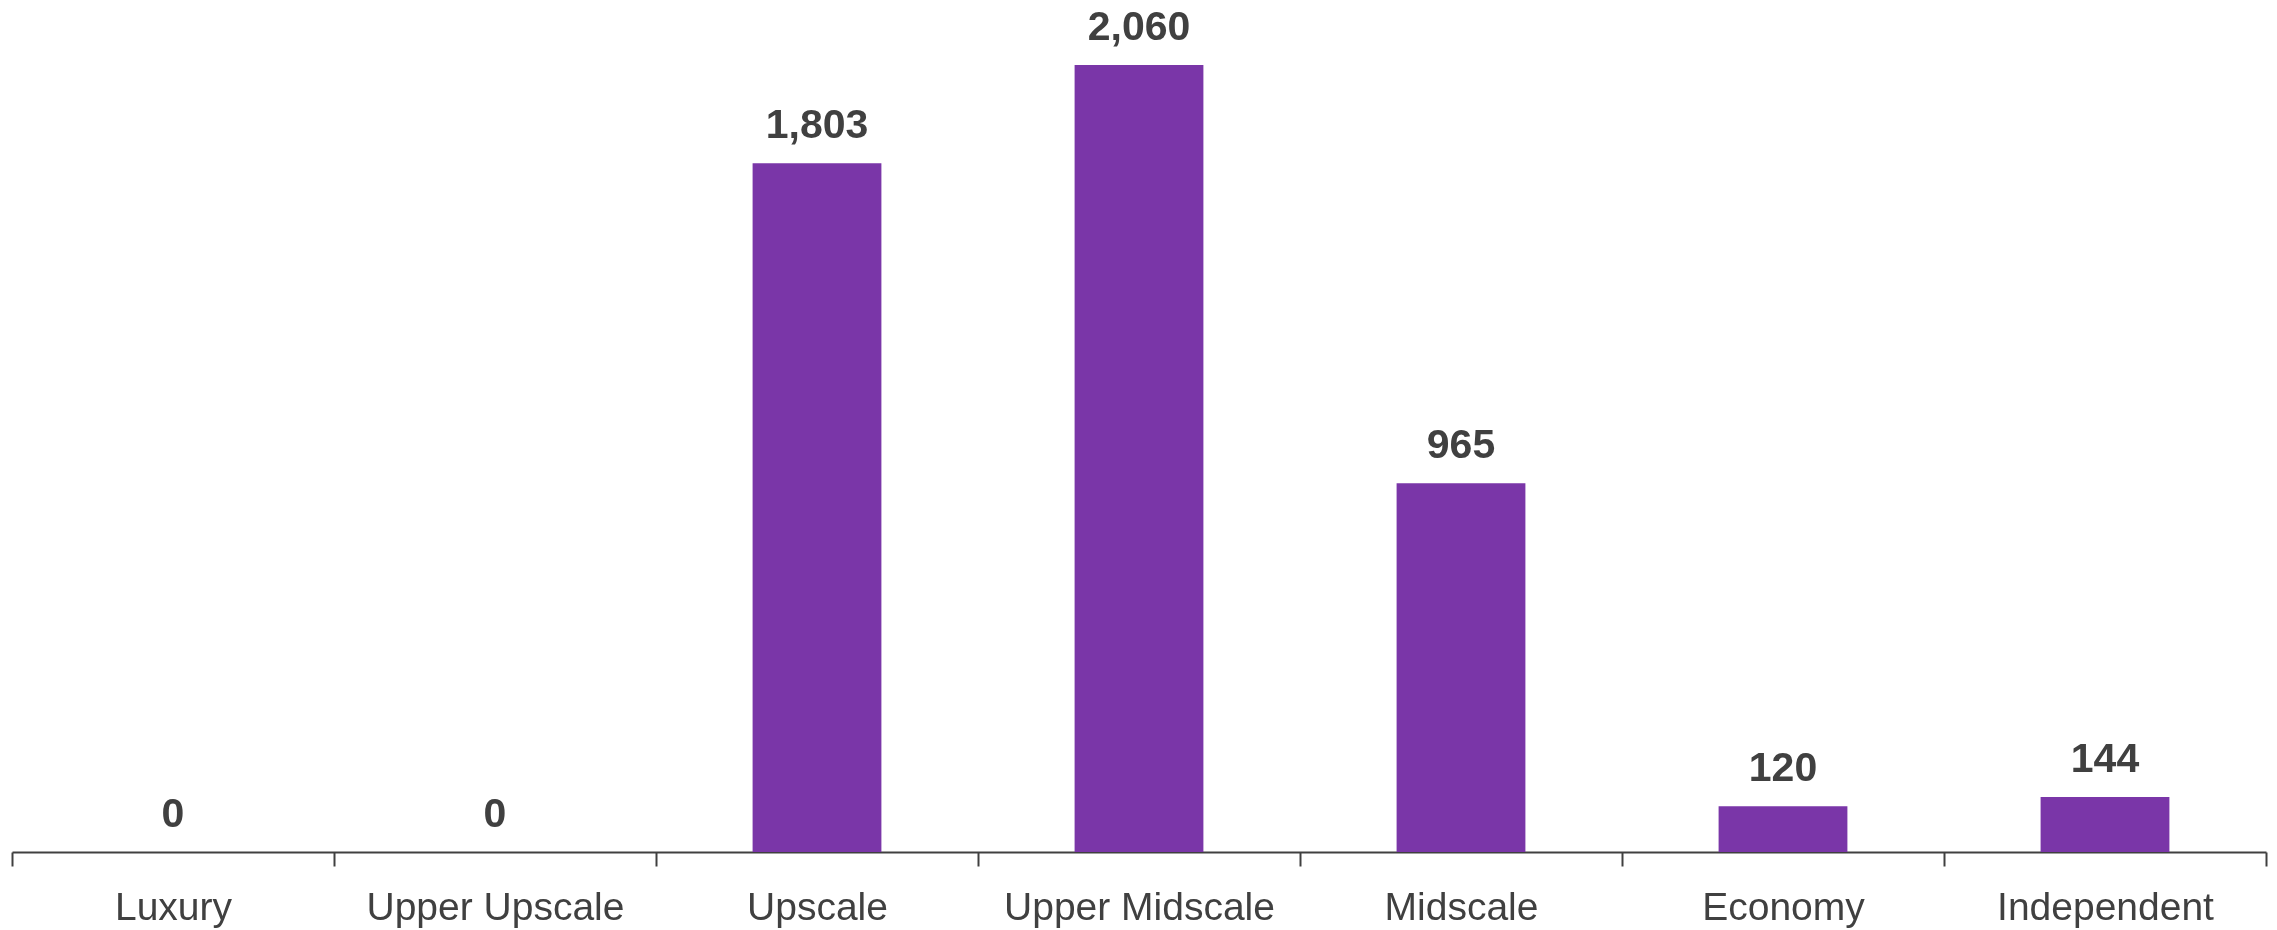 The image size is (2277, 930). Describe the element at coordinates (1783, 767) in the screenshot. I see `data-label: 120` at that location.